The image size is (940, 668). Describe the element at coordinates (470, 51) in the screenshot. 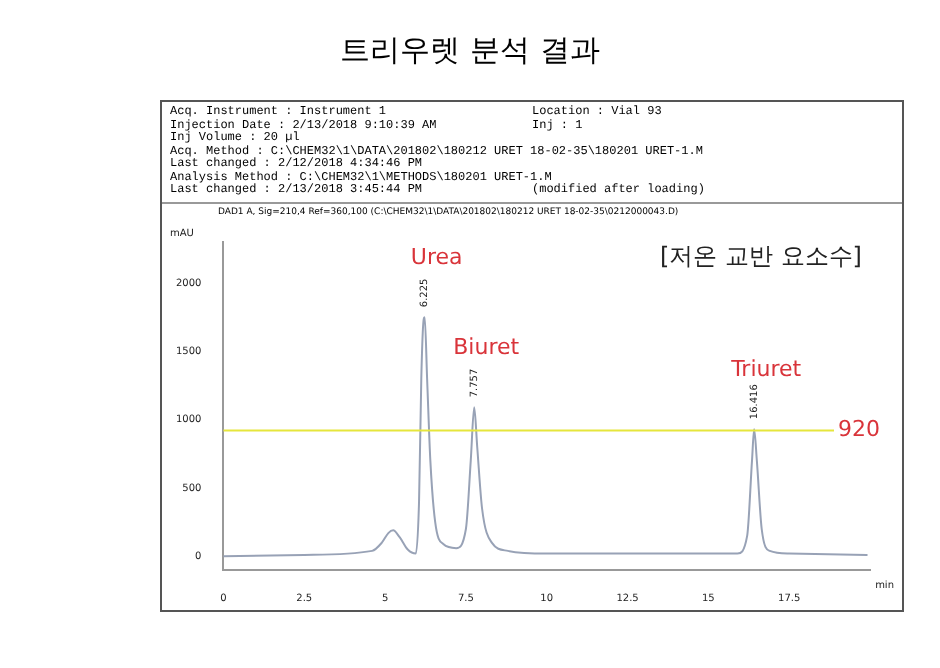

I see `chart-title: 트리우렛 분석 결과` at that location.